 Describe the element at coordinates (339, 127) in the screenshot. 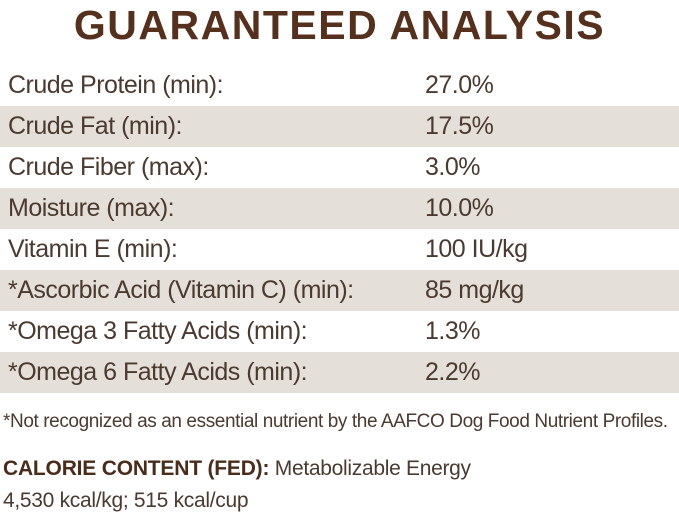

I see `table-row: Crude Fat (min): 17.5%` at that location.